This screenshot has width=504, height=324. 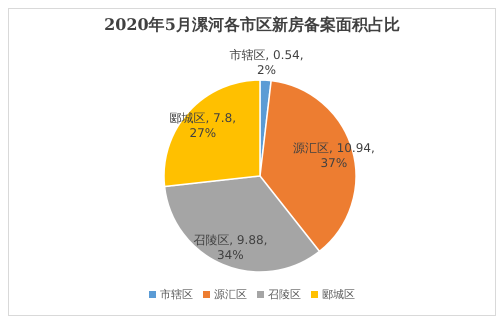 I want to click on legend-label: 市辖区, so click(x=176, y=294).